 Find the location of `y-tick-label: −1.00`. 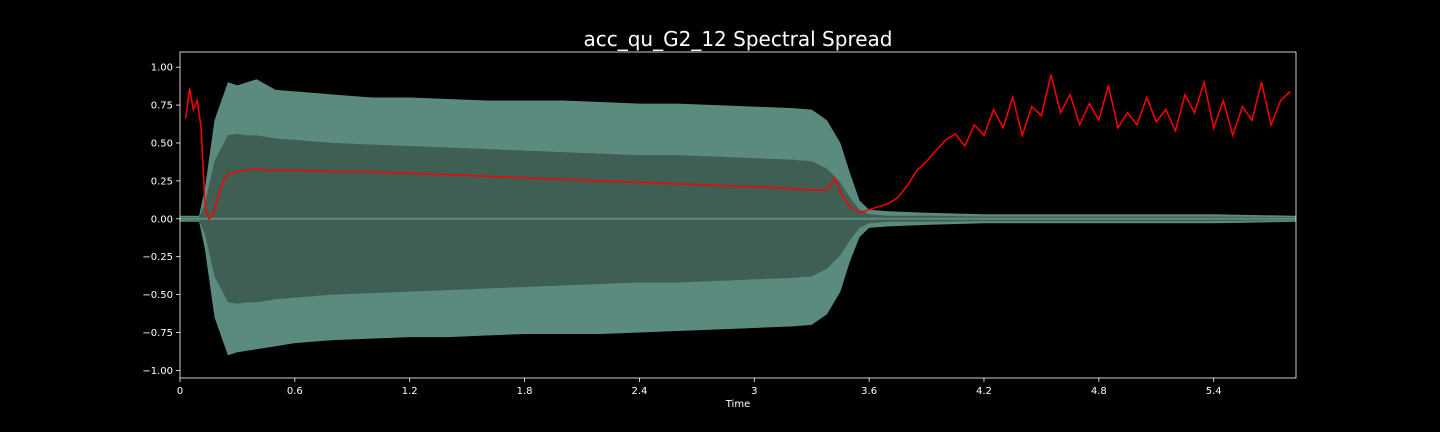

y-tick-label: −1.00 is located at coordinates (157, 371).